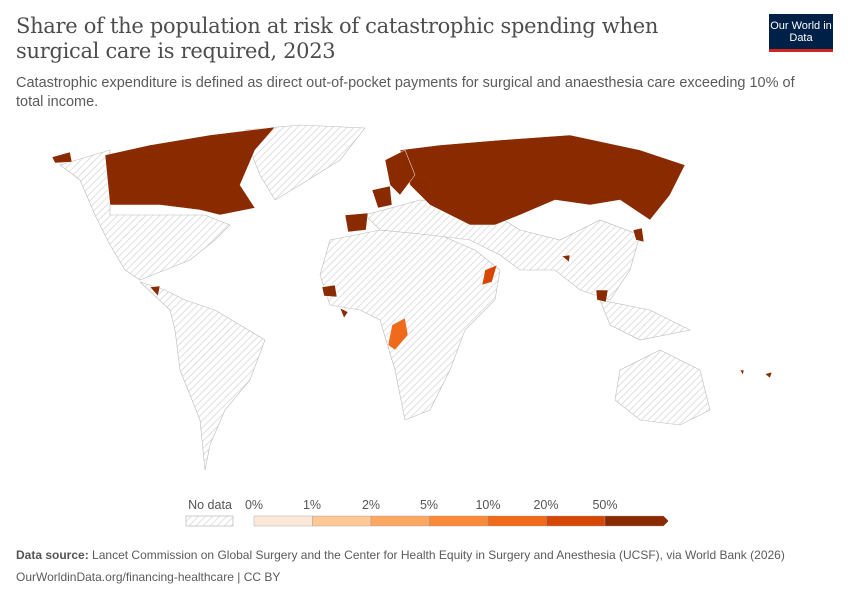  Describe the element at coordinates (398, 334) in the screenshot. I see `region-congo` at that location.